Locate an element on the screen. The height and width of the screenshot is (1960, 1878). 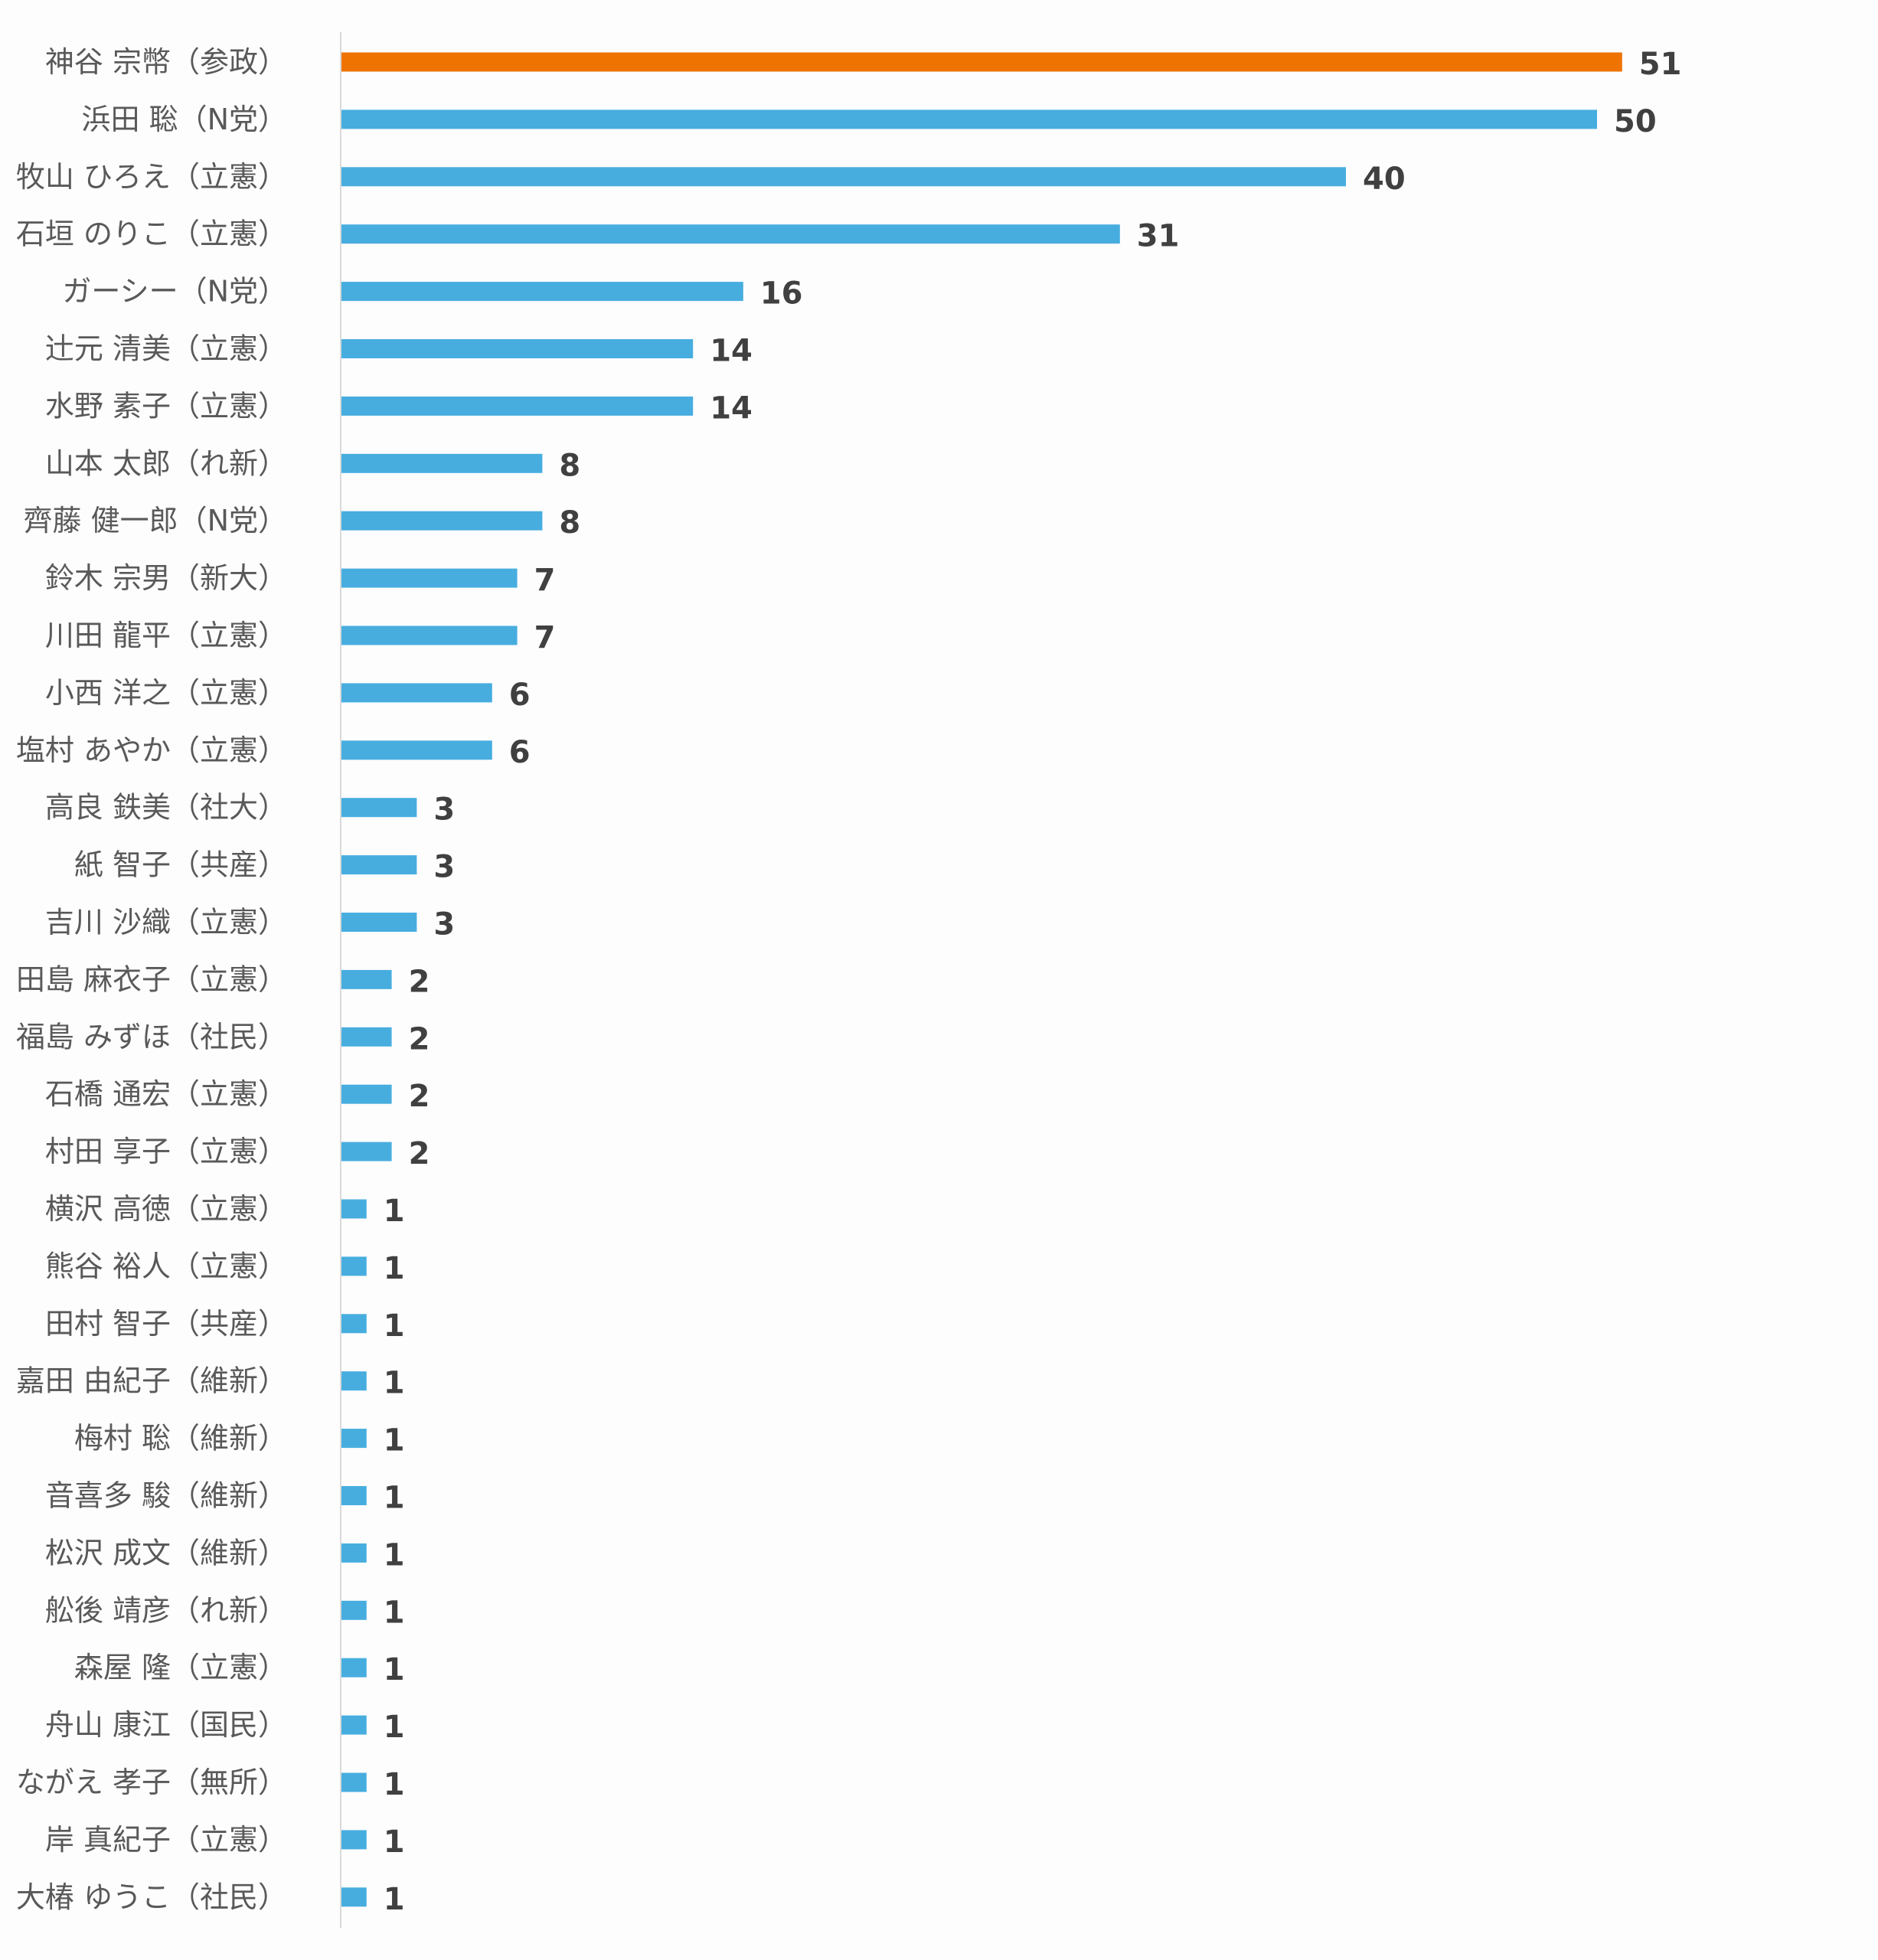
category-label: 音喜多 駿（維新） is located at coordinates (166, 1496).